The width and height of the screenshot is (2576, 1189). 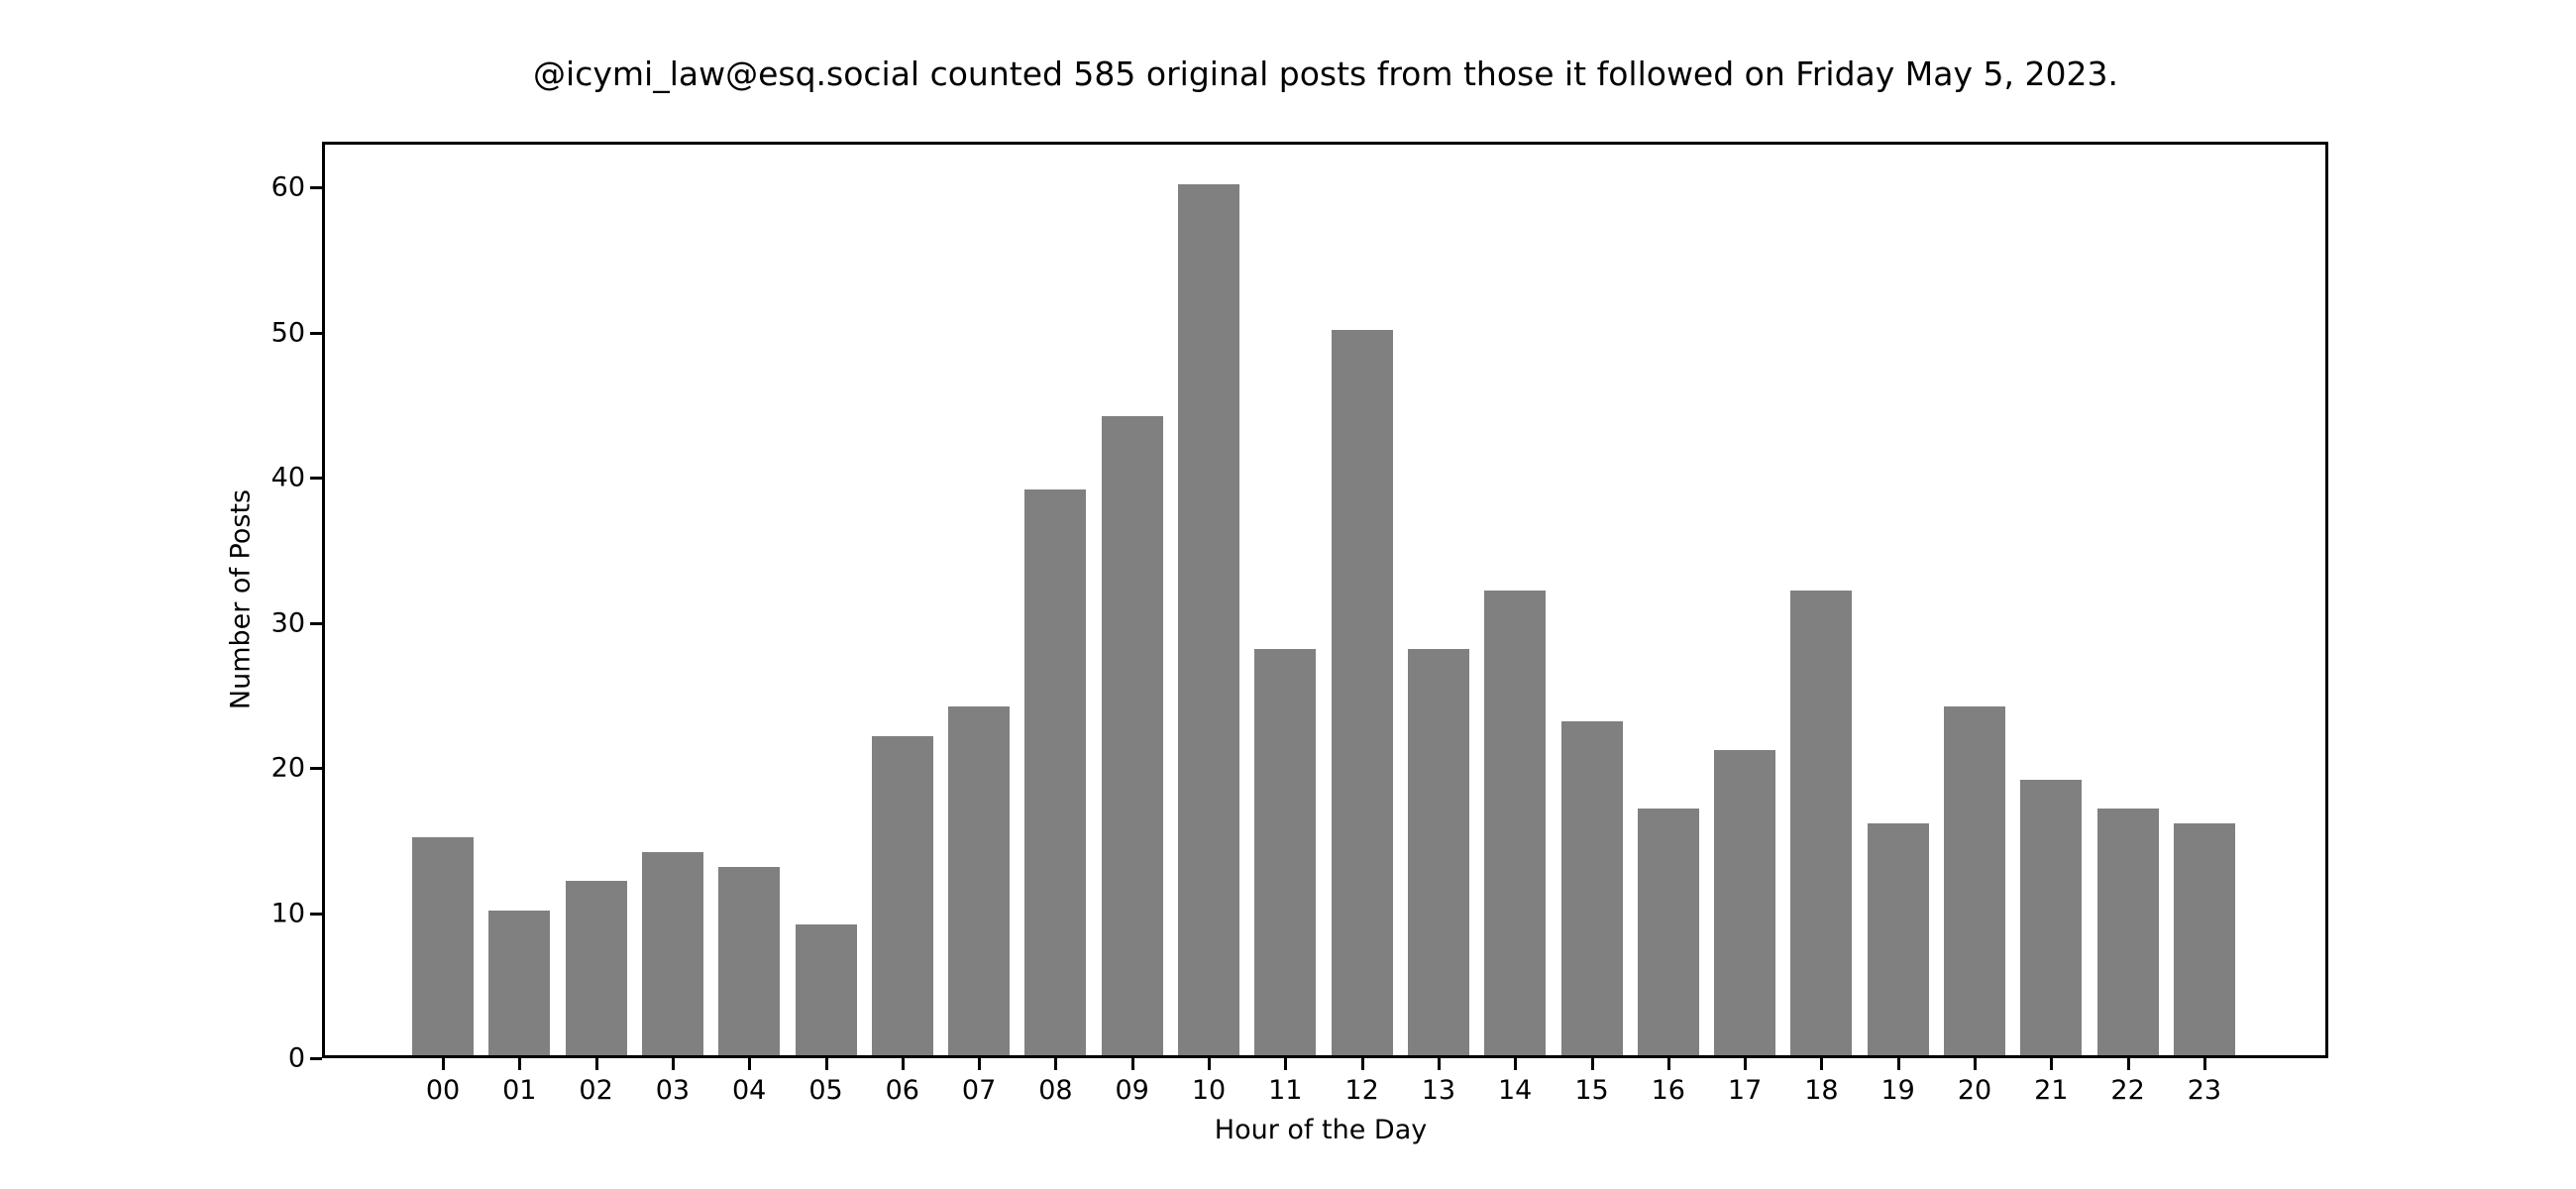 What do you see at coordinates (2128, 1090) in the screenshot?
I see `x-tick-label: 22` at bounding box center [2128, 1090].